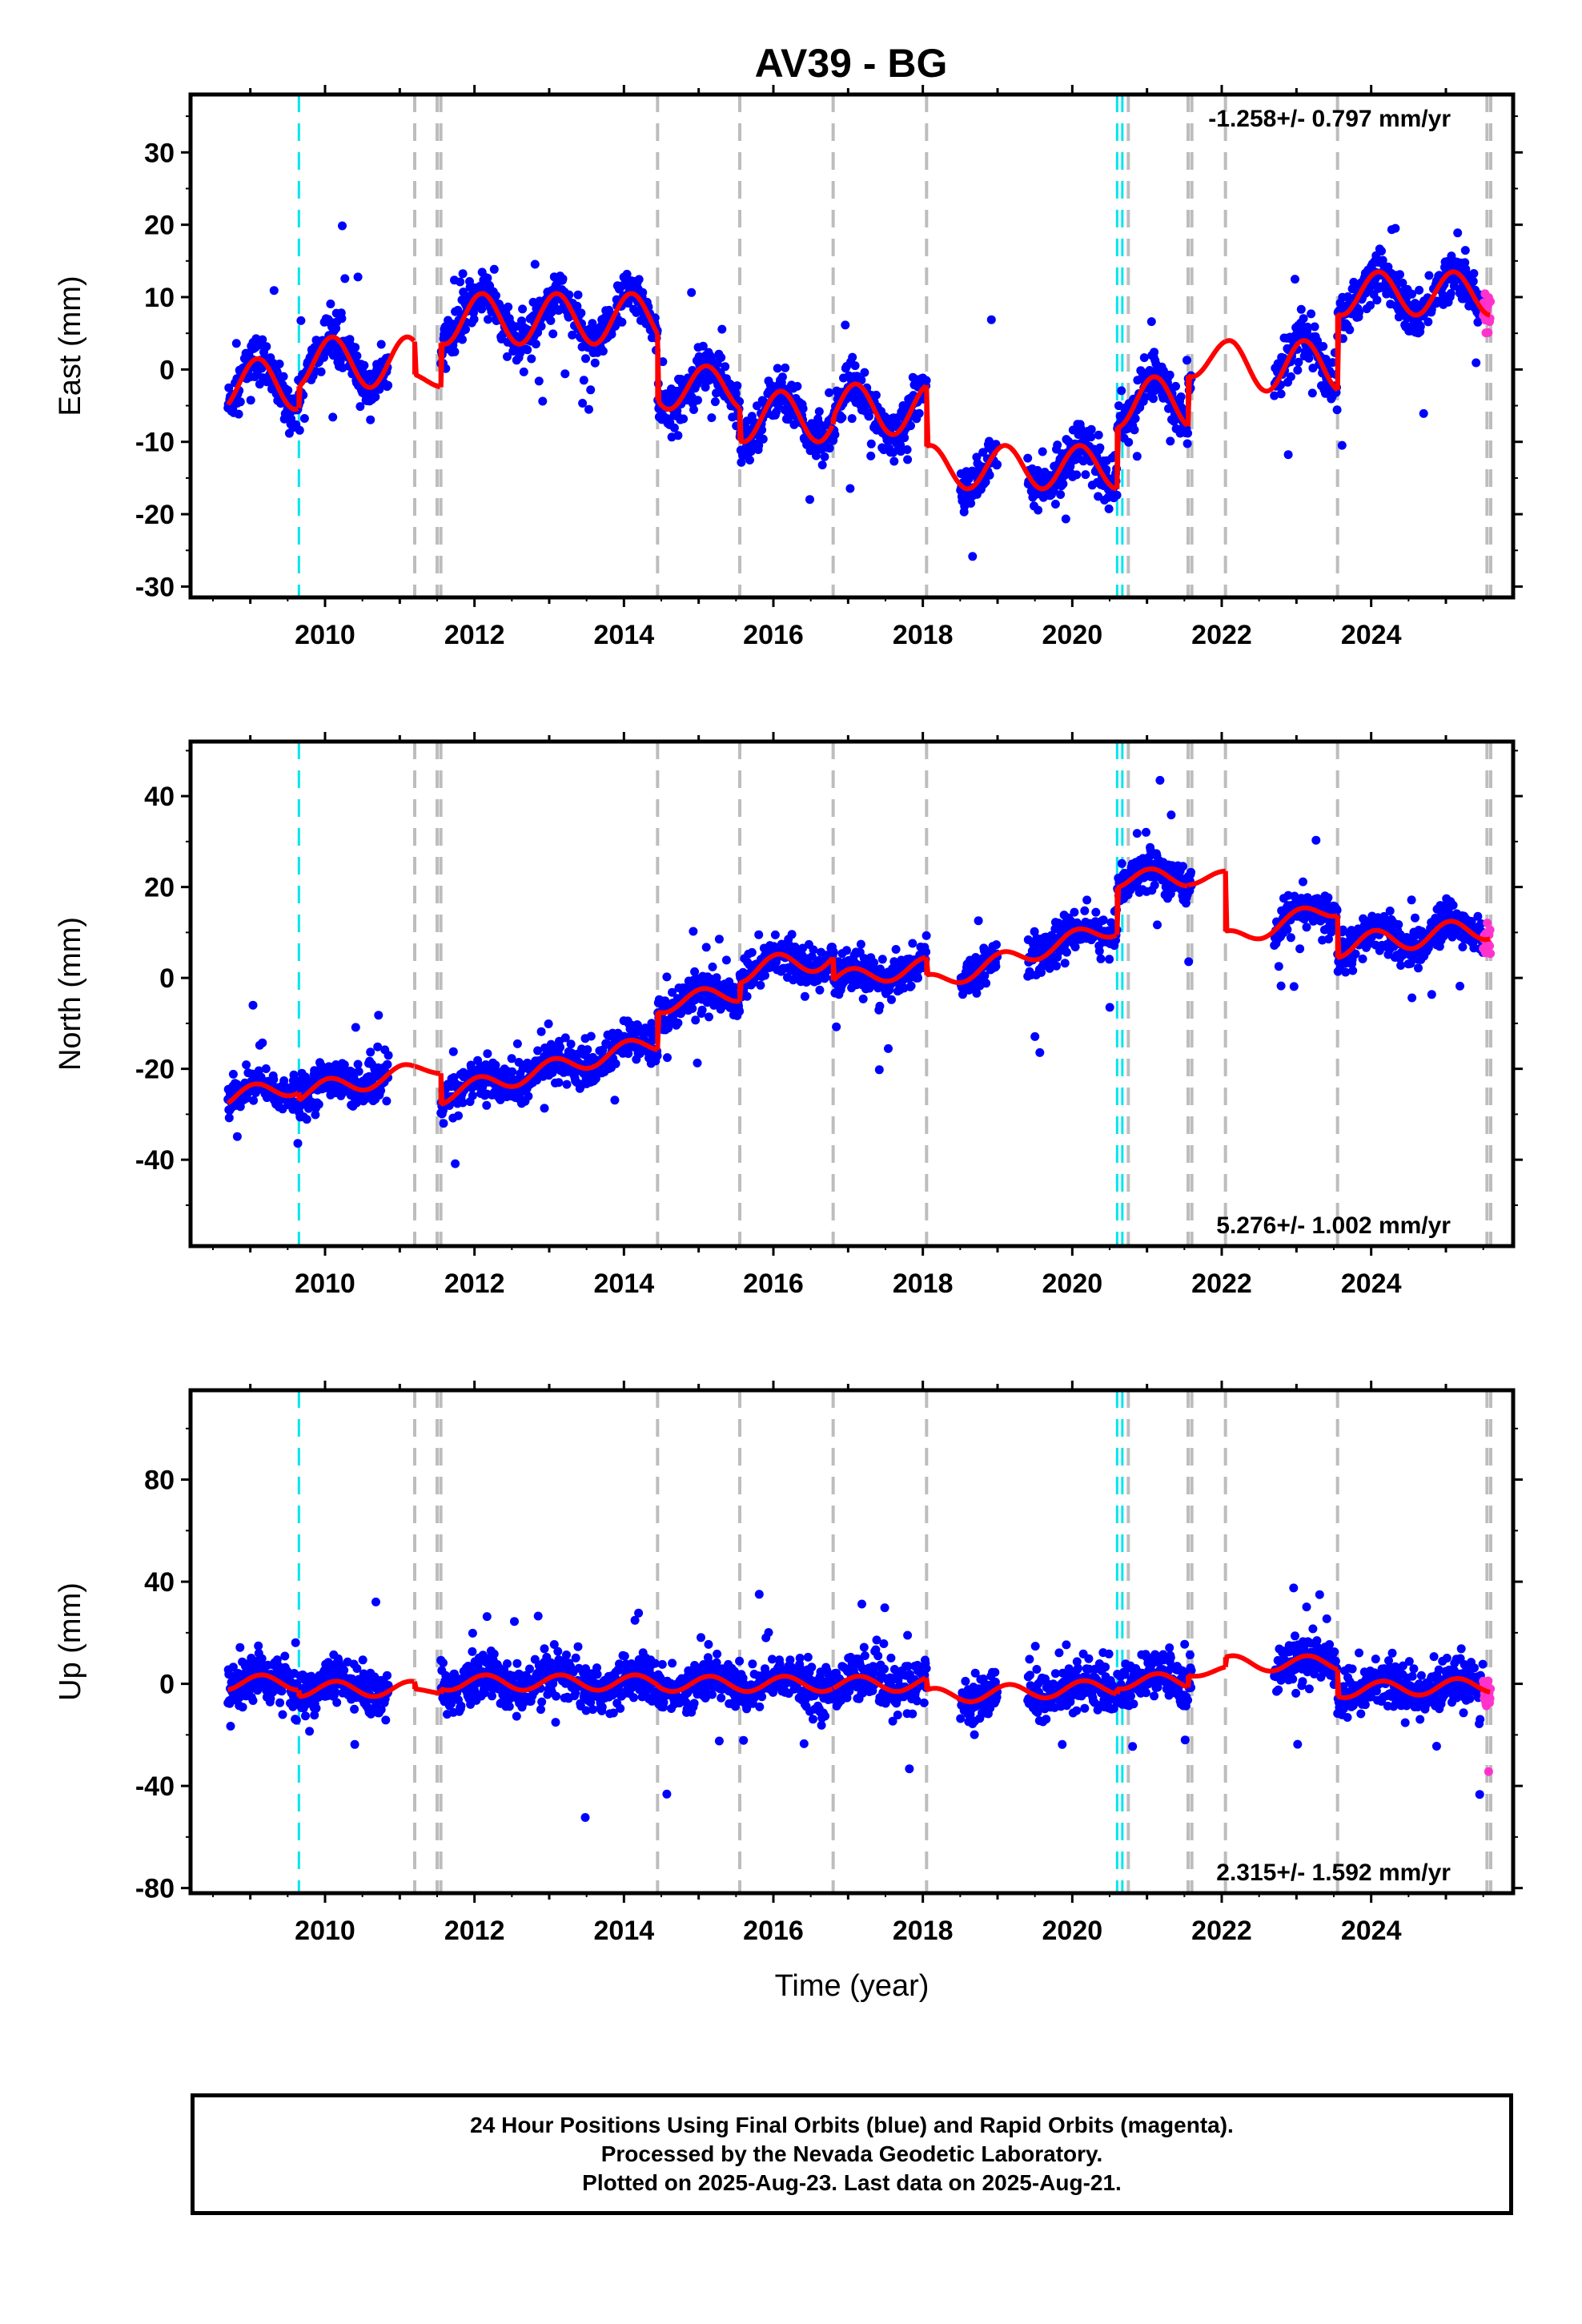  What do you see at coordinates (1371, 635) in the screenshot?
I see `x-tick-label: 2024` at bounding box center [1371, 635].